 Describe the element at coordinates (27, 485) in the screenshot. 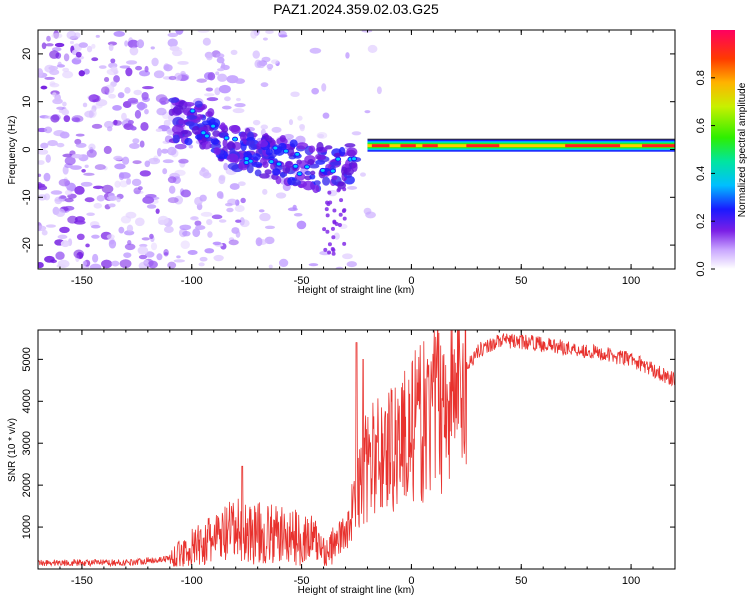

I see `y-tick-label: 2000` at that location.